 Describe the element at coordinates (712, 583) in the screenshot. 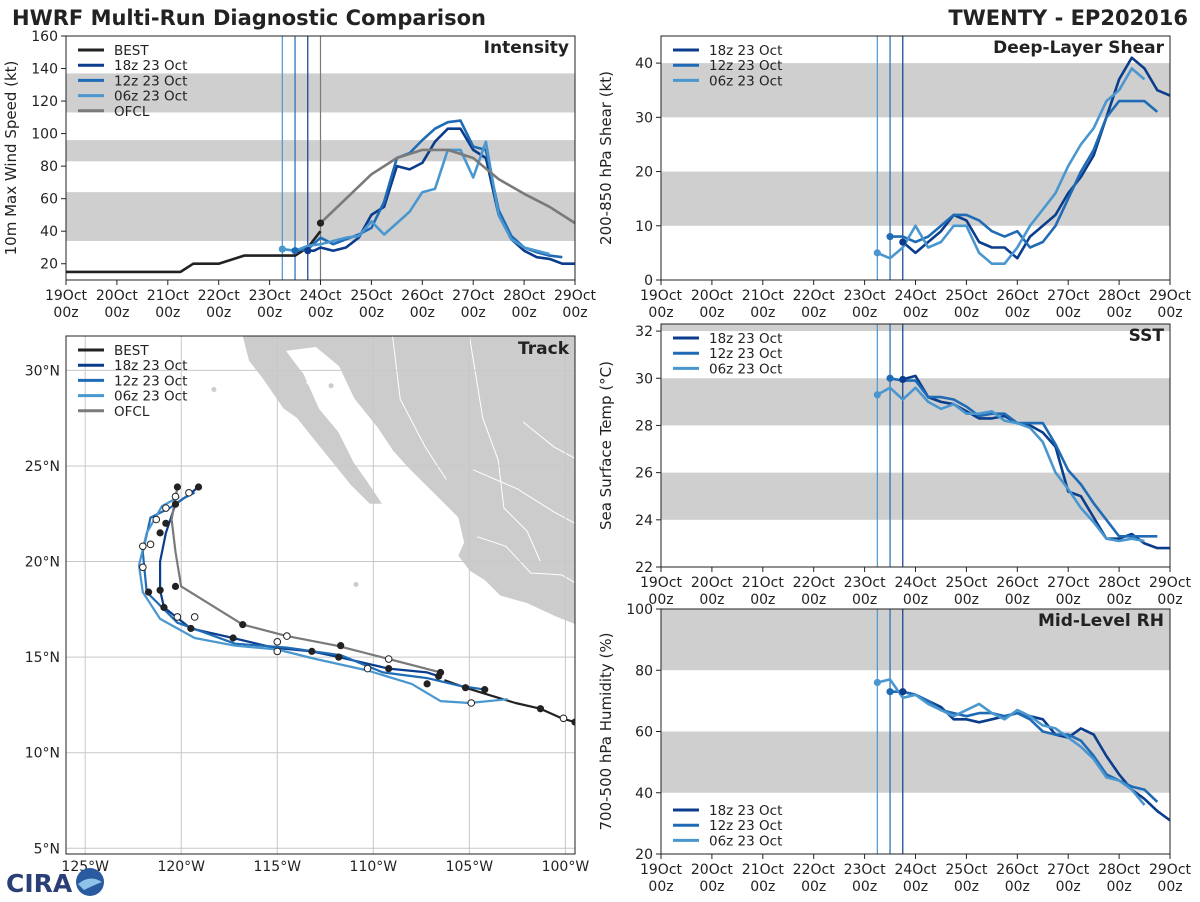

I see `sst-xtick-label-date-1: 20Oct` at that location.